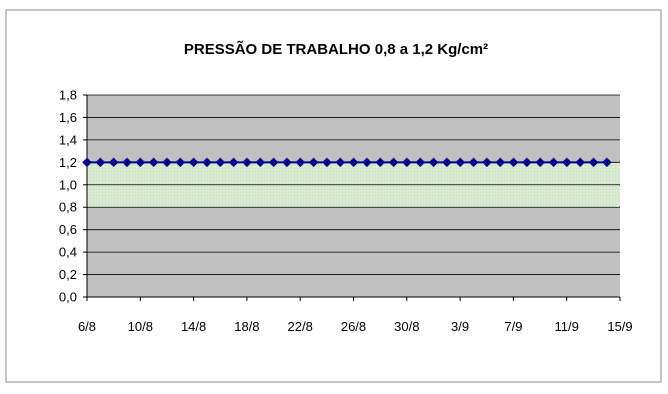 The width and height of the screenshot is (668, 394). Describe the element at coordinates (68, 207) in the screenshot. I see `y-tick-label: 0,8` at that location.